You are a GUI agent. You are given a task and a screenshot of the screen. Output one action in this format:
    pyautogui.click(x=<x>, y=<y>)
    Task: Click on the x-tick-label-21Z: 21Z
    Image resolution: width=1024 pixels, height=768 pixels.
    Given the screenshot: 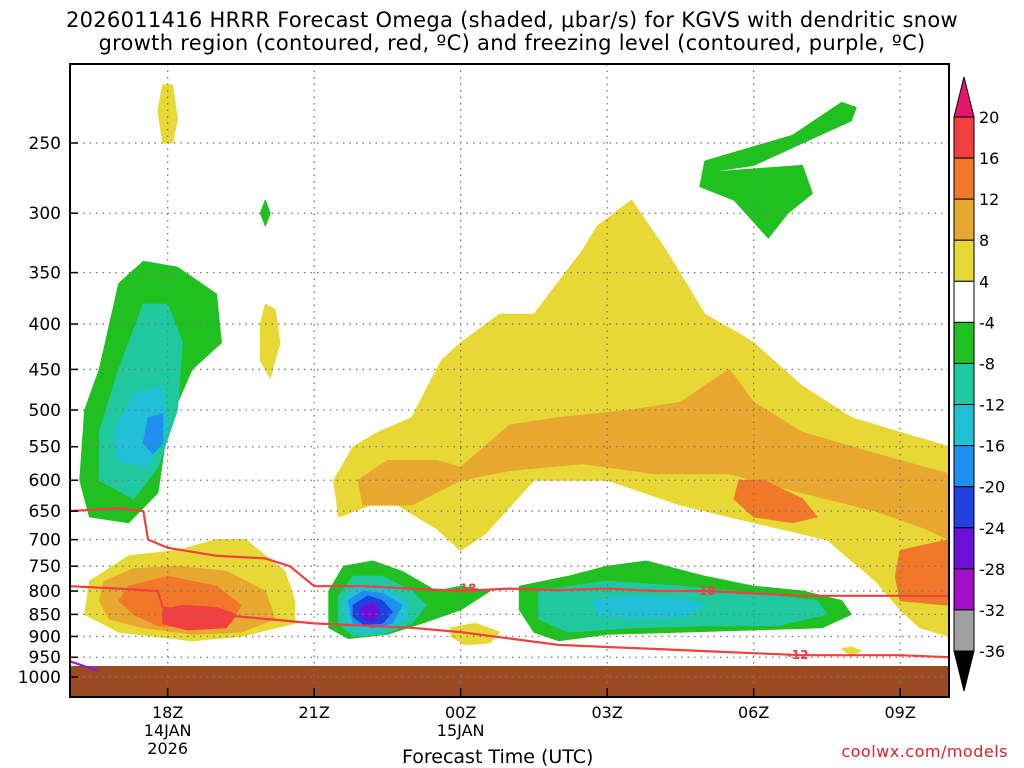 What is the action you would take?
    pyautogui.click(x=314, y=712)
    